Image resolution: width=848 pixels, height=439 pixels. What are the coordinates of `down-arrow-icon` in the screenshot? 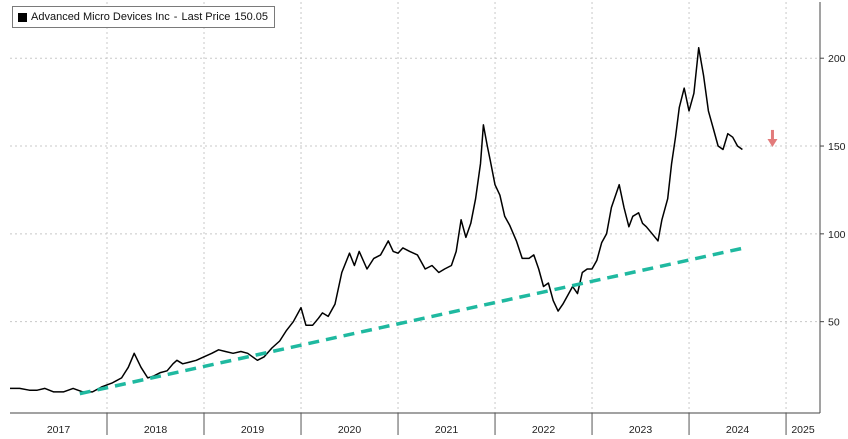 It's located at (772, 138).